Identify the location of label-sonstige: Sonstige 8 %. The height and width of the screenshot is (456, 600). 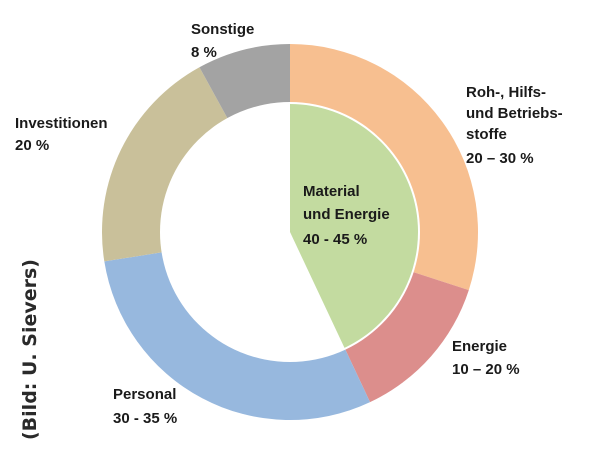
(225, 41).